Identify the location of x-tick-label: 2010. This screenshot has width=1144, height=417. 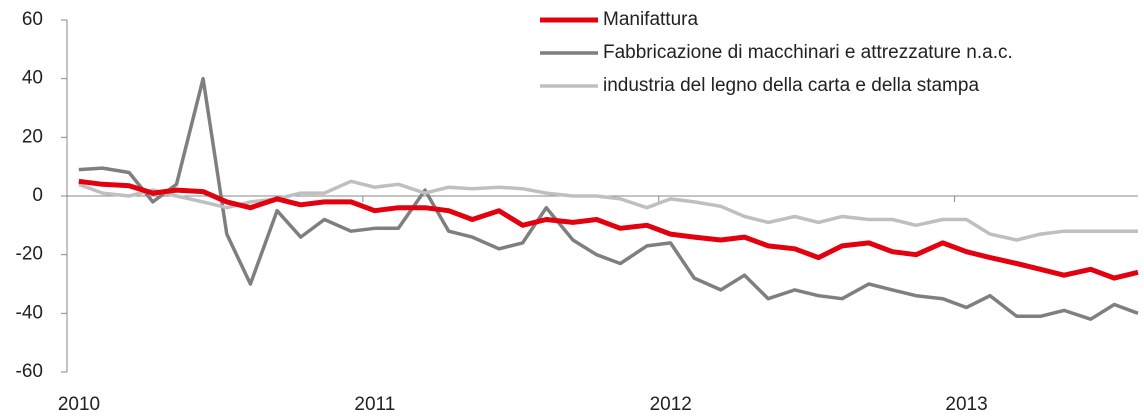
(79, 404).